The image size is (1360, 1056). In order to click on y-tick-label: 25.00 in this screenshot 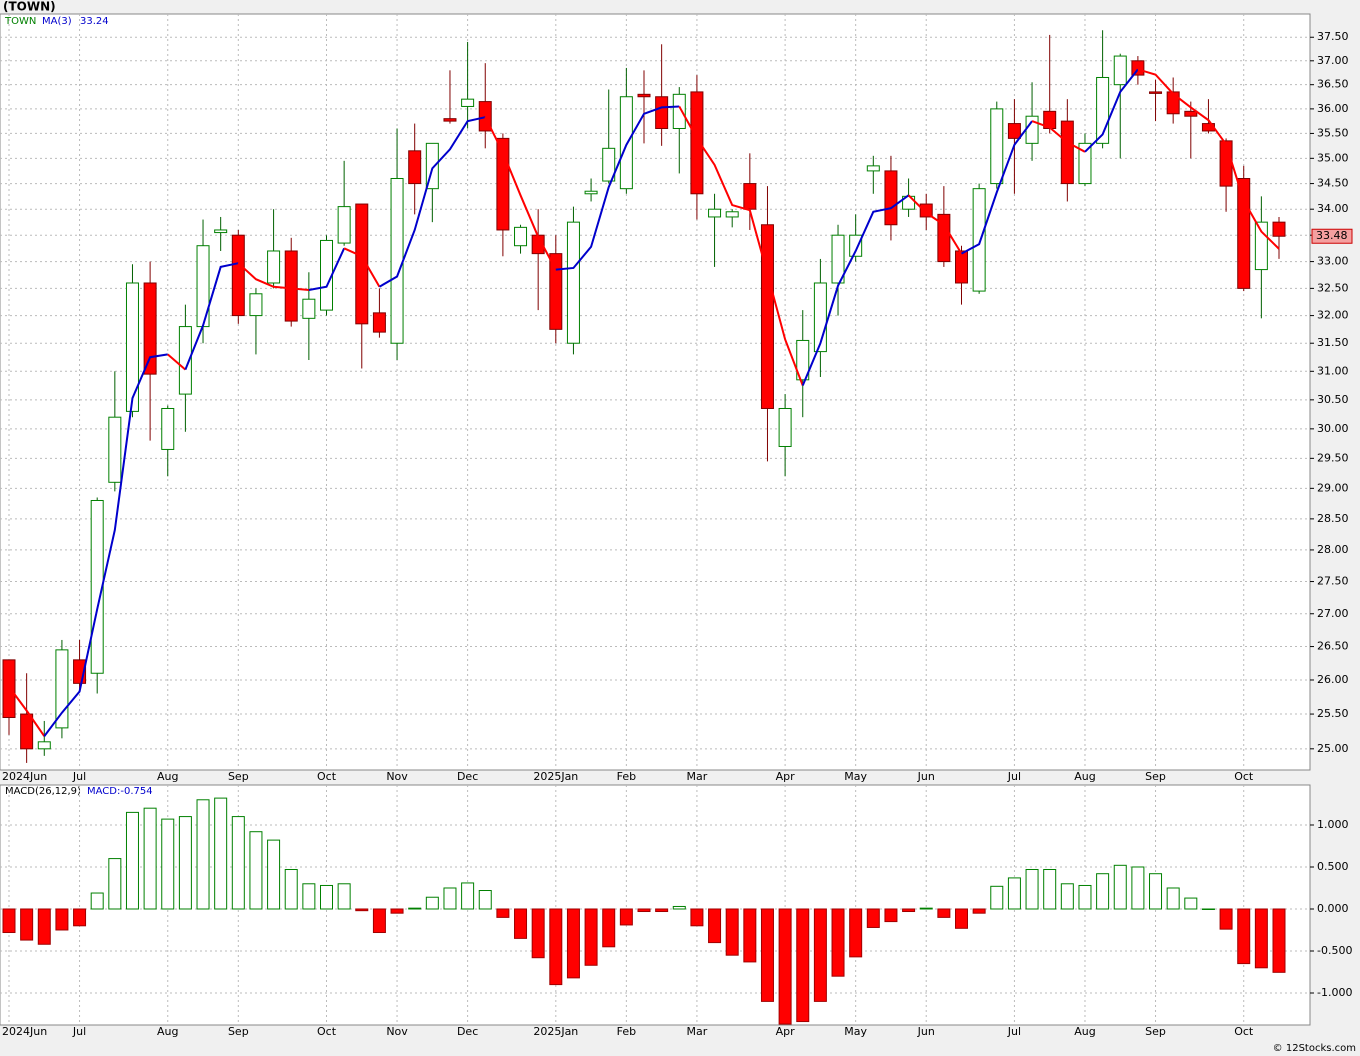, I will do `click(1333, 748)`.